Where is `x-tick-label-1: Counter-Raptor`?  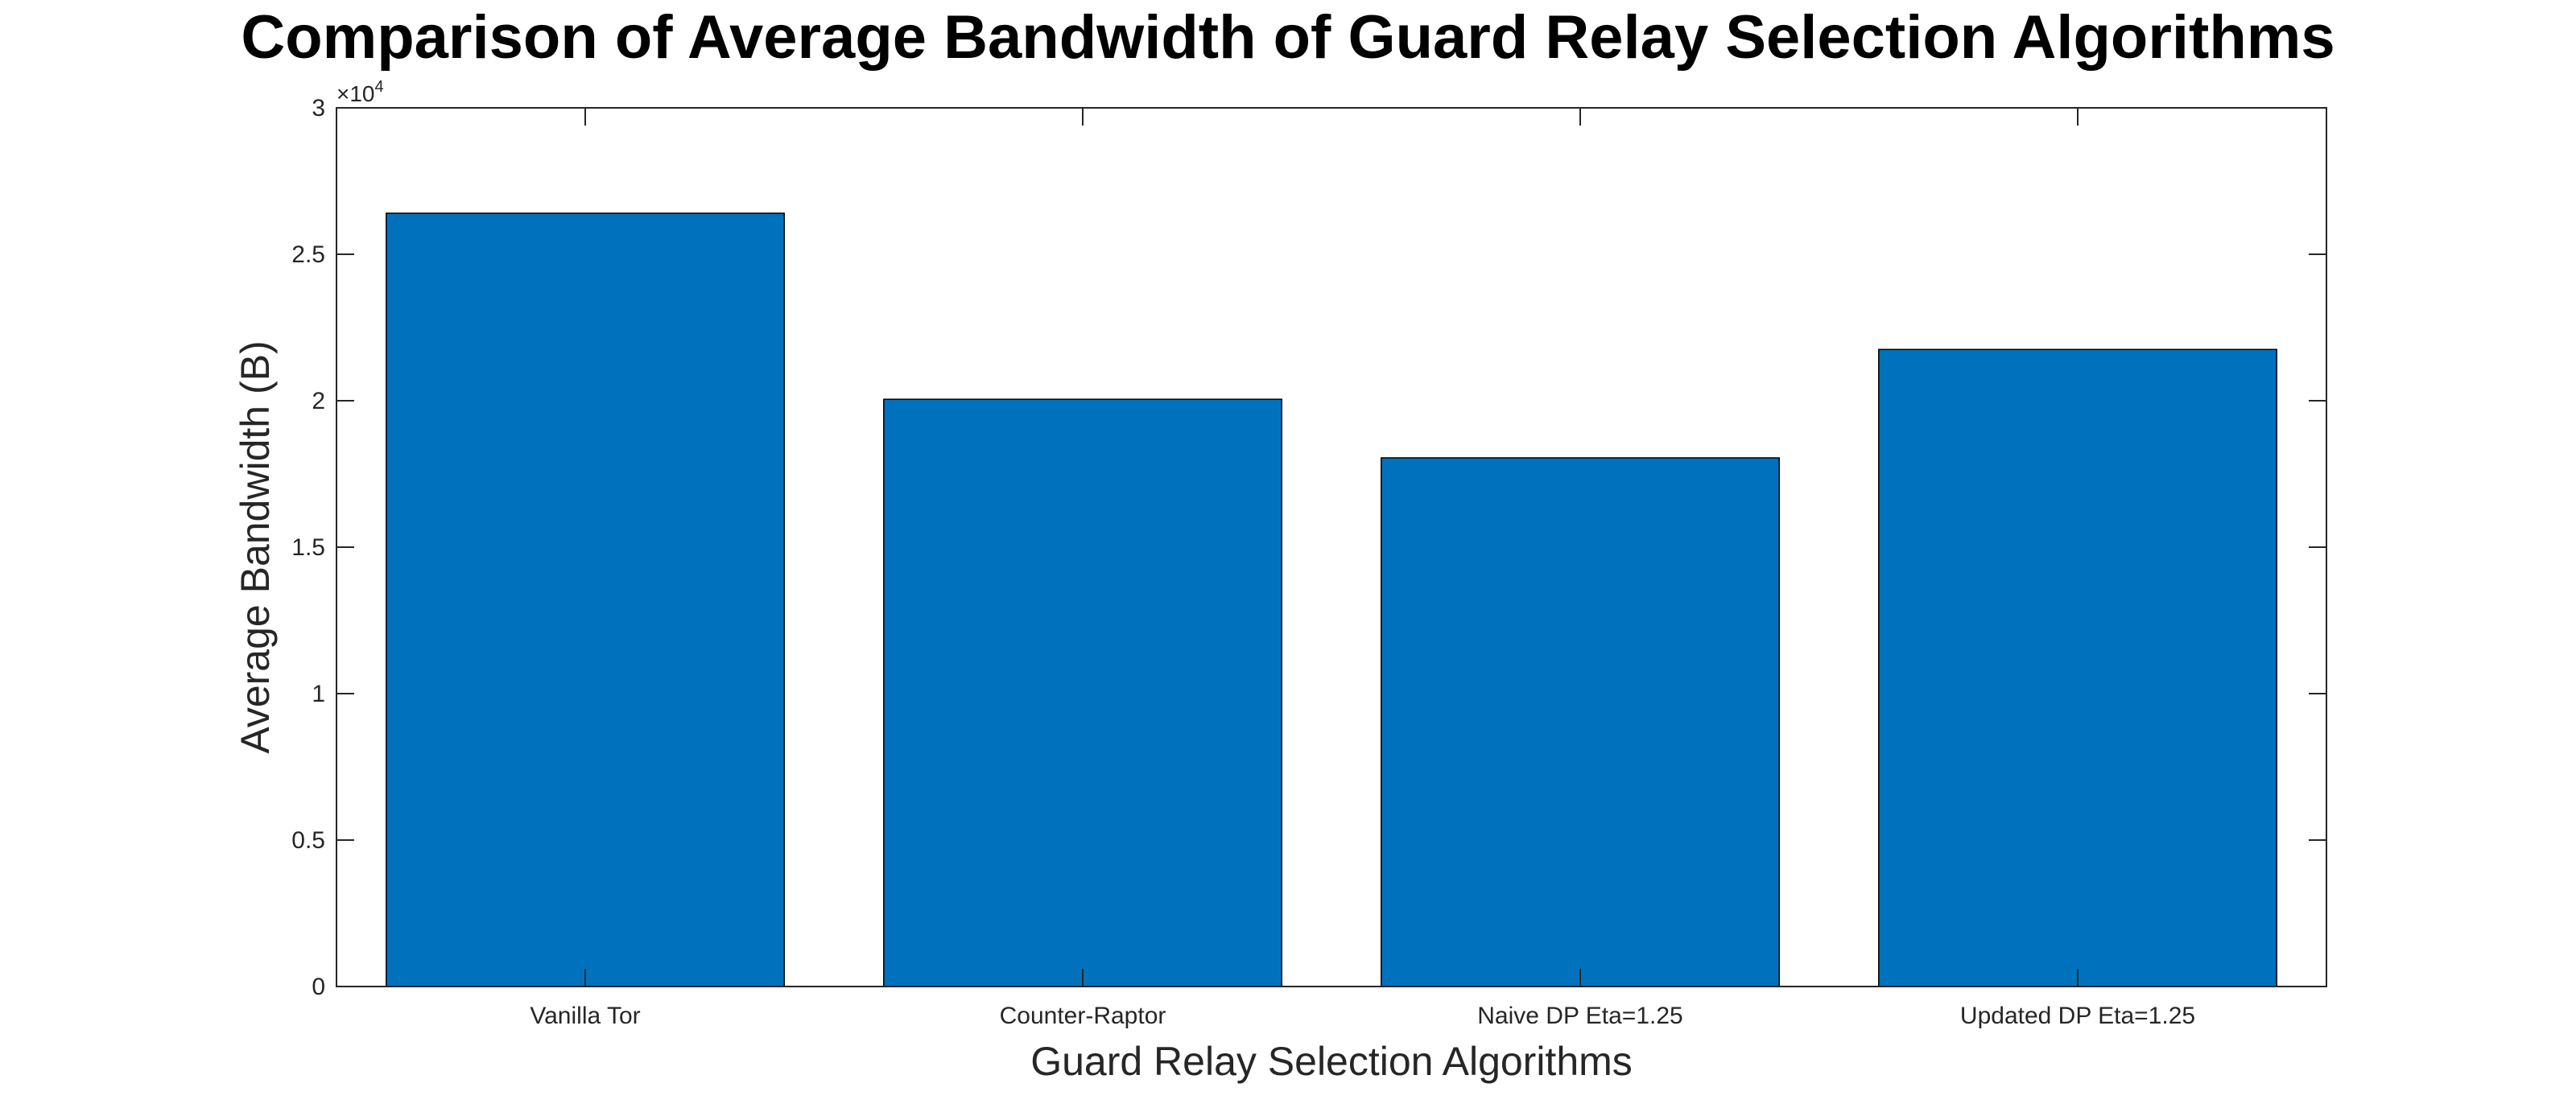
x-tick-label-1: Counter-Raptor is located at coordinates (1083, 1016).